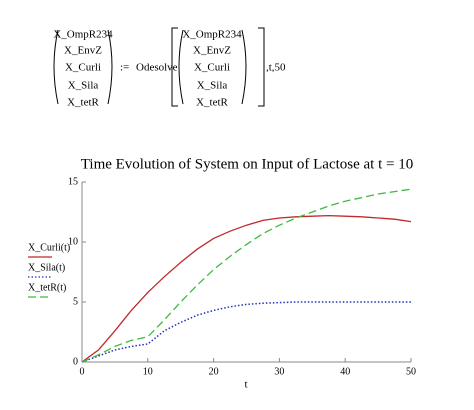  I want to click on y-tick-label: 5, so click(75, 301).